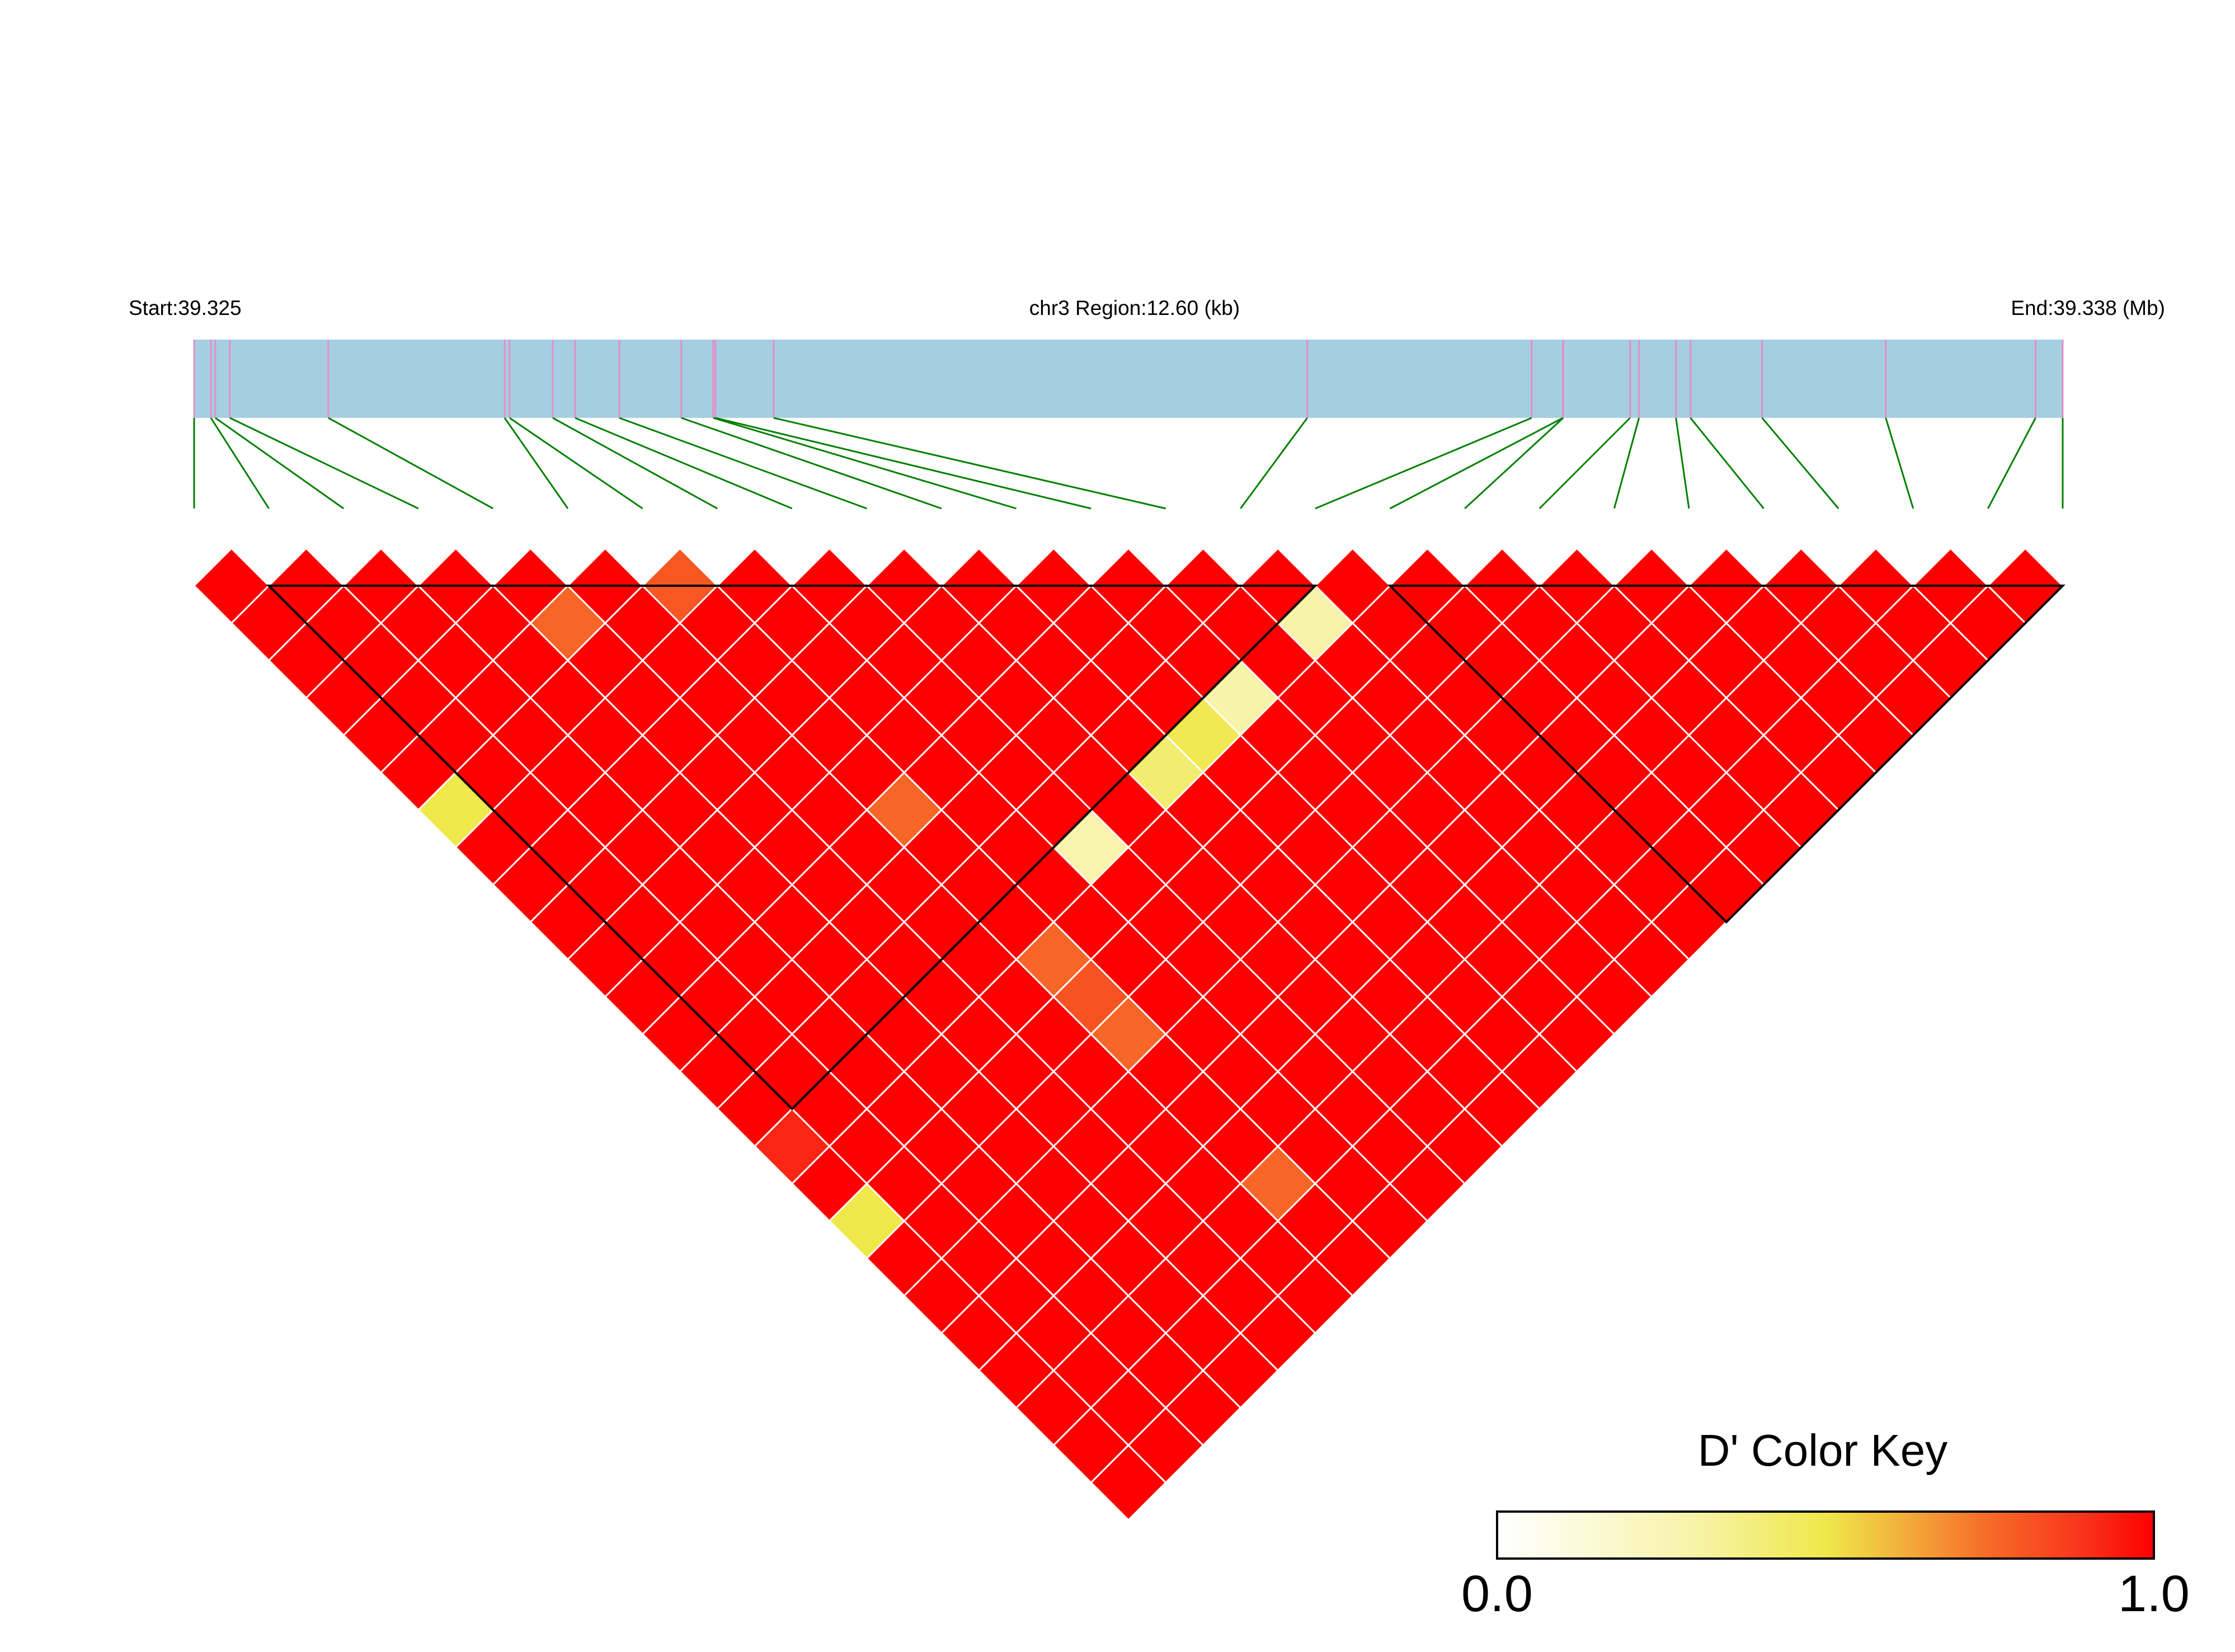 The image size is (2235, 1652). I want to click on region-end-label: End:39.338 (Mb), so click(2088, 308).